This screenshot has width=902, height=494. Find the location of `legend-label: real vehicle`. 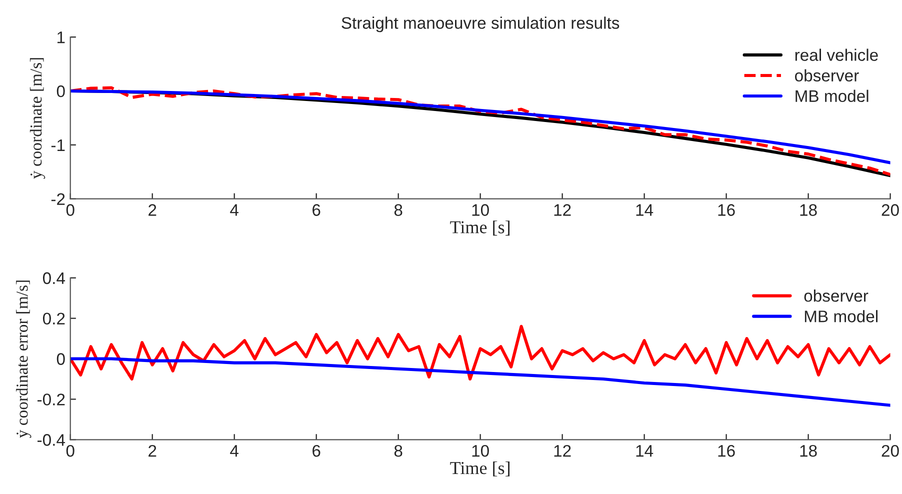

legend-label: real vehicle is located at coordinates (836, 54).